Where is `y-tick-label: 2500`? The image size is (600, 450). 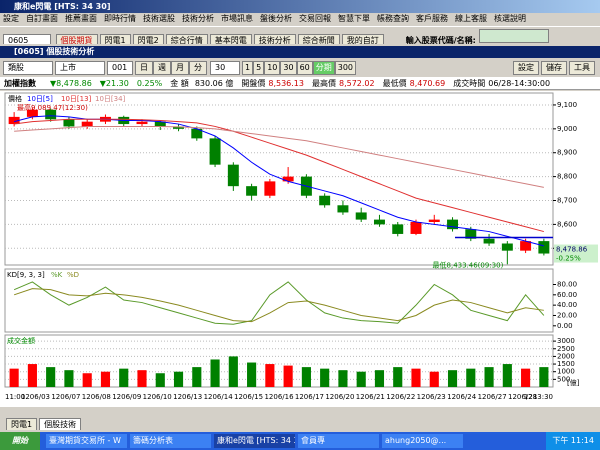
y-tick-label: 2500 is located at coordinates (566, 349).